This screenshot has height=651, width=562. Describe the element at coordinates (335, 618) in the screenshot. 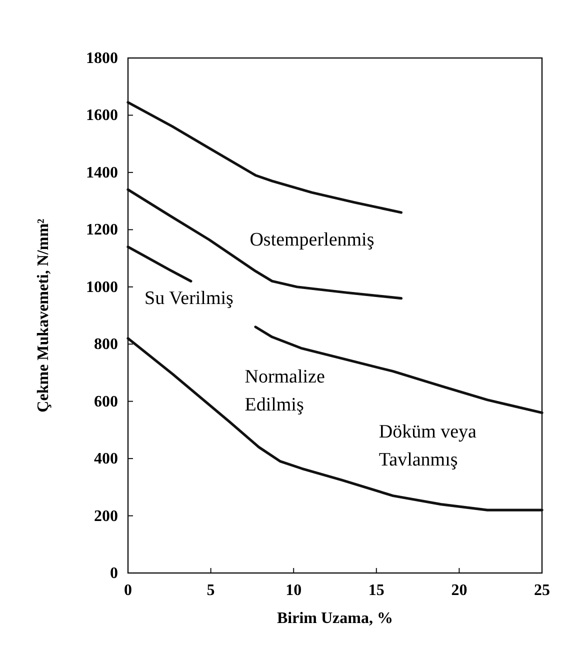

I see `x-axis-title: Birim Uzama, %` at that location.